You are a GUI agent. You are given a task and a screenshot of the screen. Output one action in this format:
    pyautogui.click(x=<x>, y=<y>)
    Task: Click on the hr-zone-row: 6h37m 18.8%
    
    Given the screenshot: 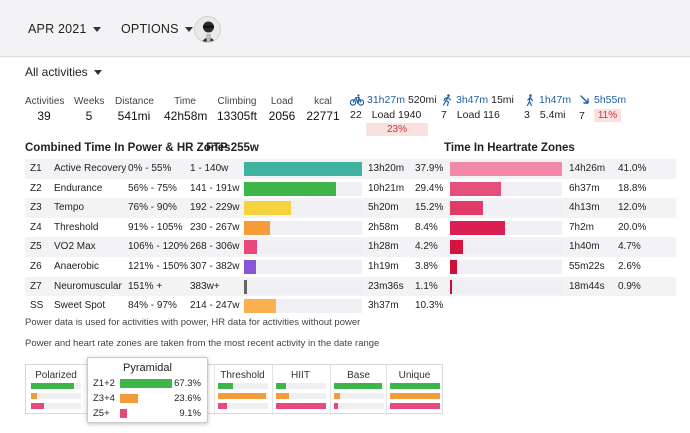 What is the action you would take?
    pyautogui.click(x=561, y=189)
    